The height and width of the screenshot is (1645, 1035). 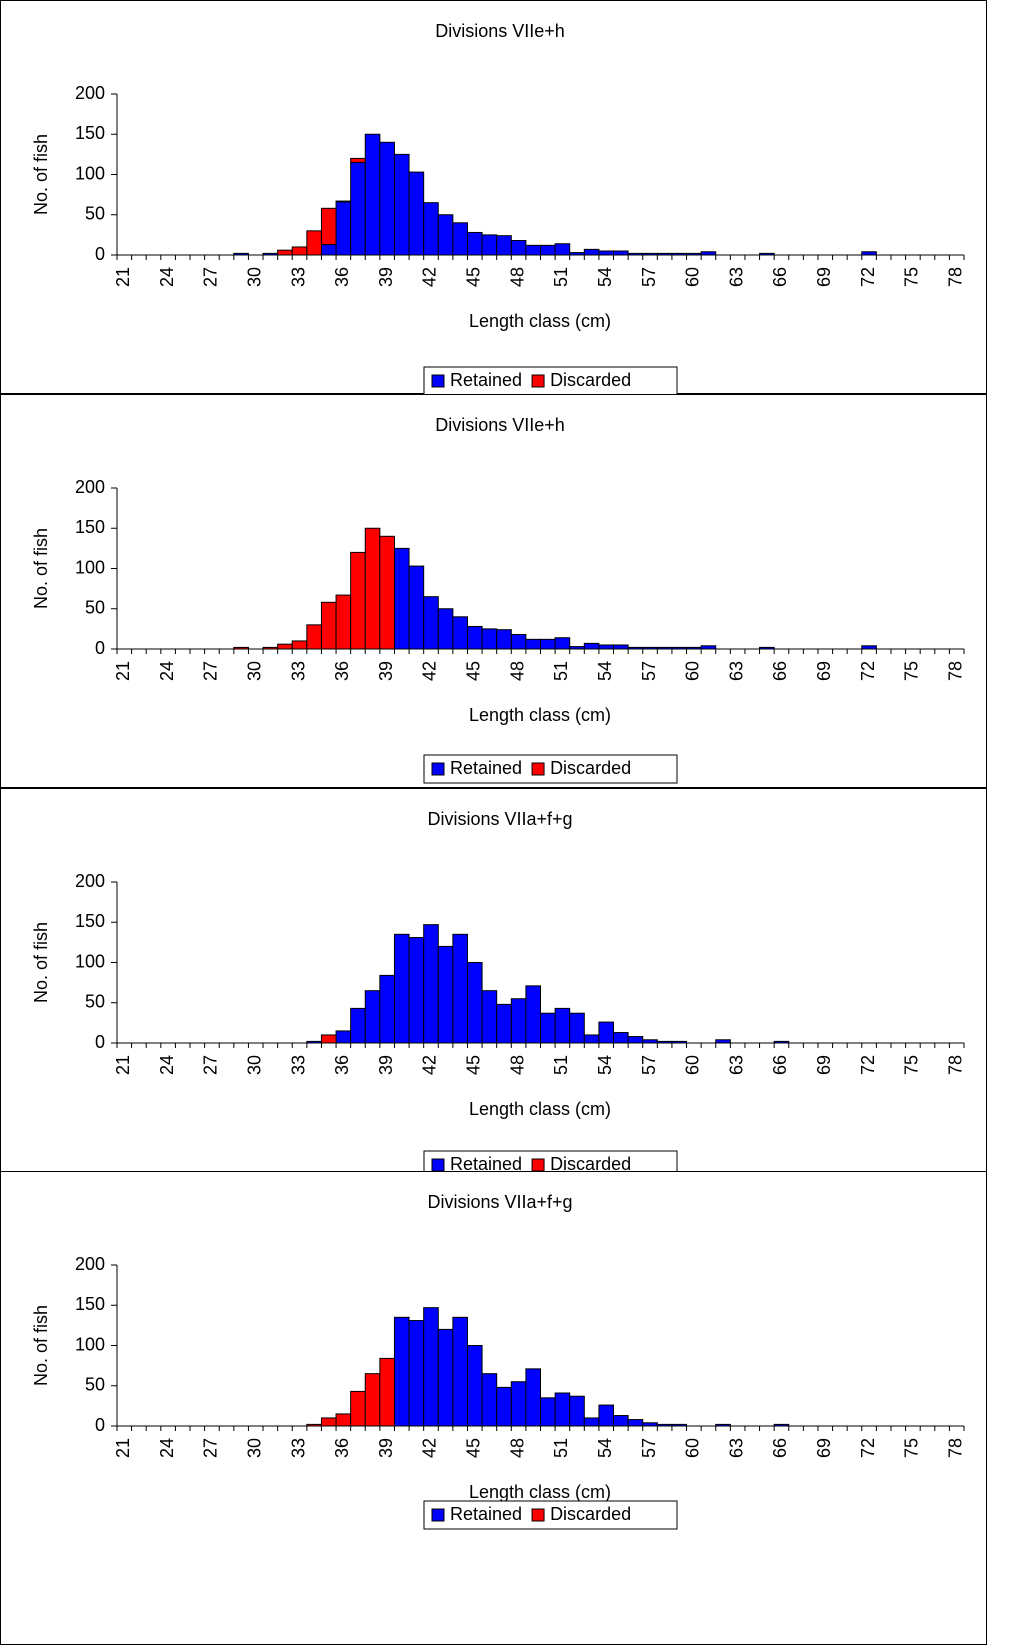 What do you see at coordinates (474, 277) in the screenshot?
I see `x-tick-label: 45` at bounding box center [474, 277].